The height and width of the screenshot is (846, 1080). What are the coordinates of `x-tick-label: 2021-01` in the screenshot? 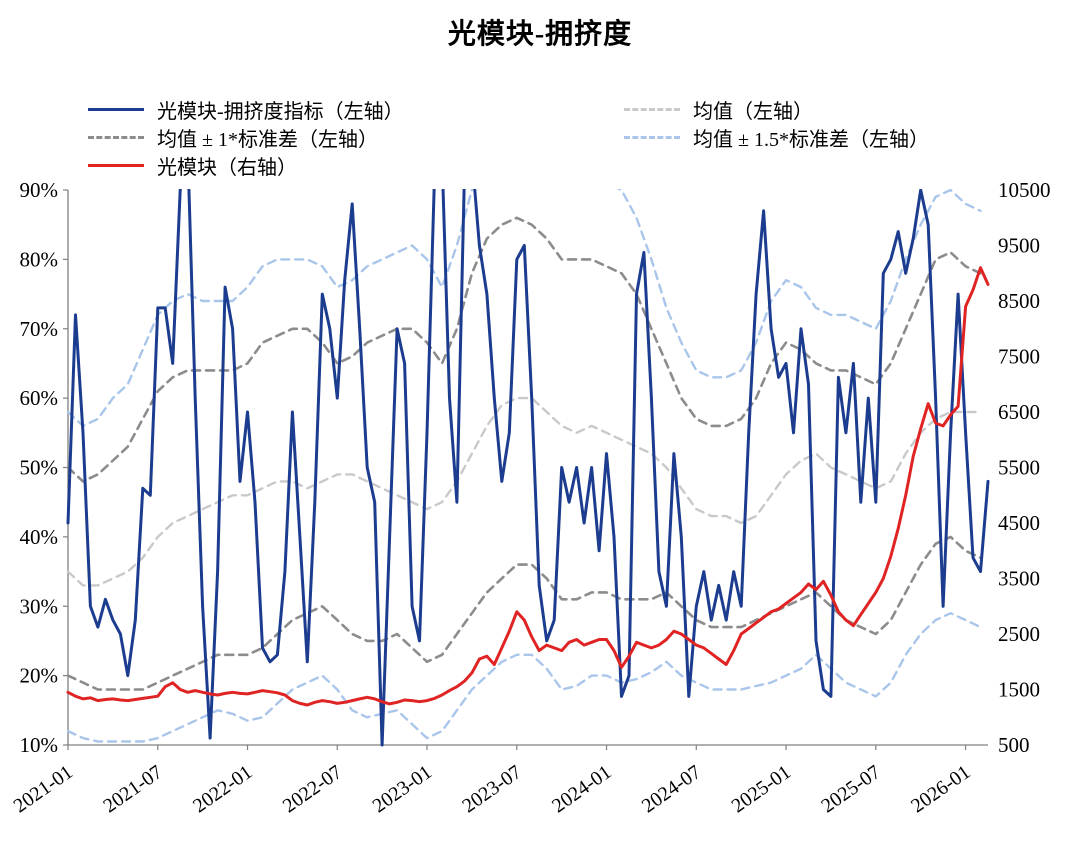 It's located at (43, 789).